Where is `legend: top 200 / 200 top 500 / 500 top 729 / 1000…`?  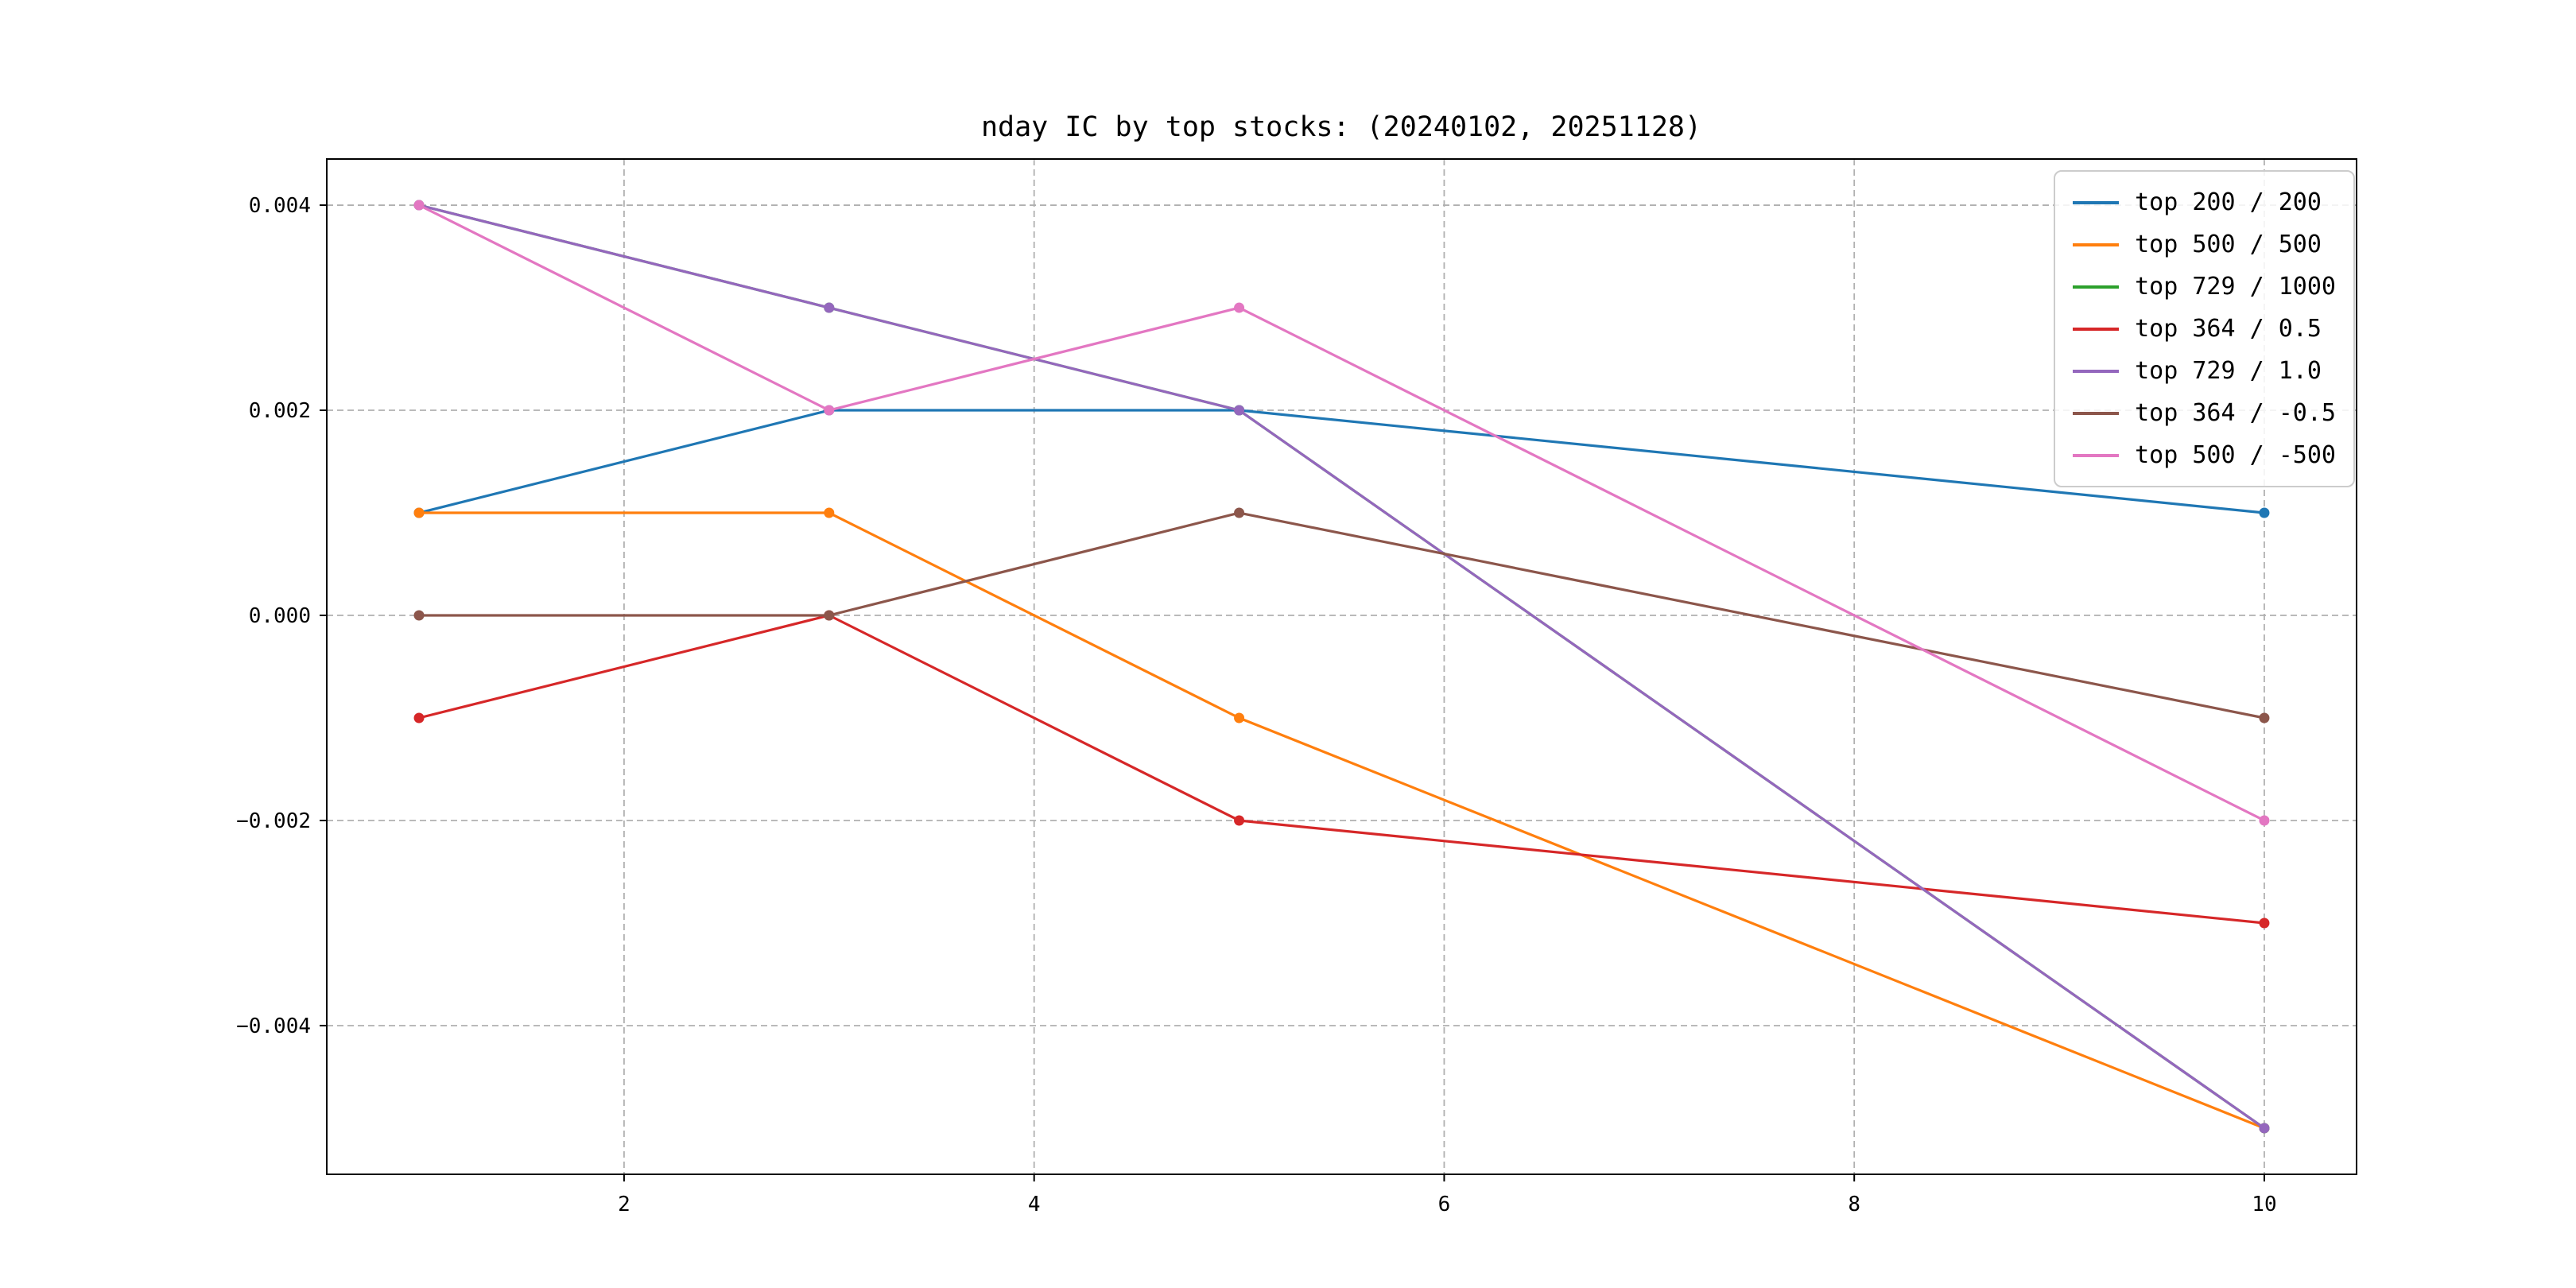 legend: top 200 / 200 top 500 / 500 top 729 / 1000… is located at coordinates (2204, 329).